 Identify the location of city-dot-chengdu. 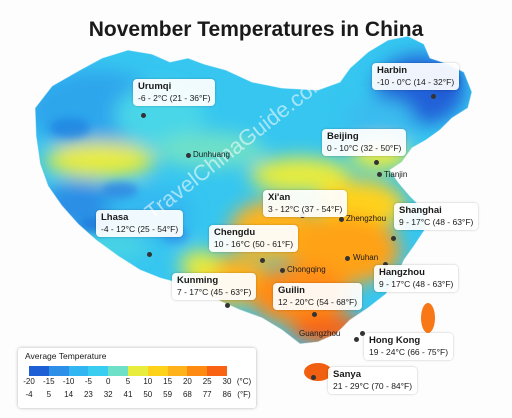
(262, 260).